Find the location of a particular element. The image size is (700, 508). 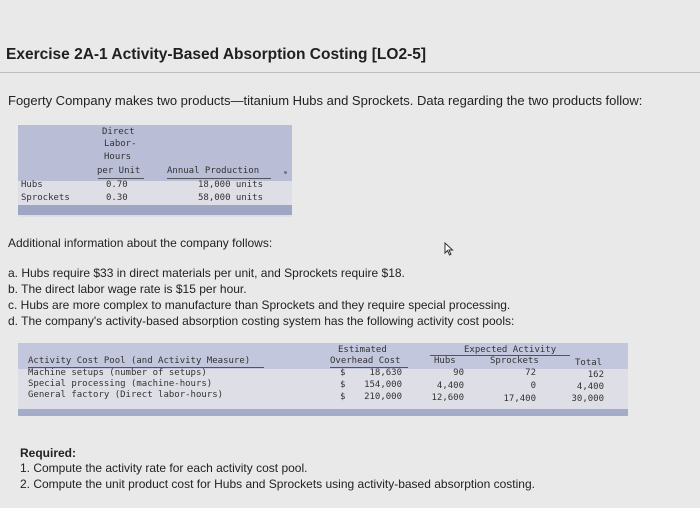

overhead-cost: 210,000 is located at coordinates (383, 397).